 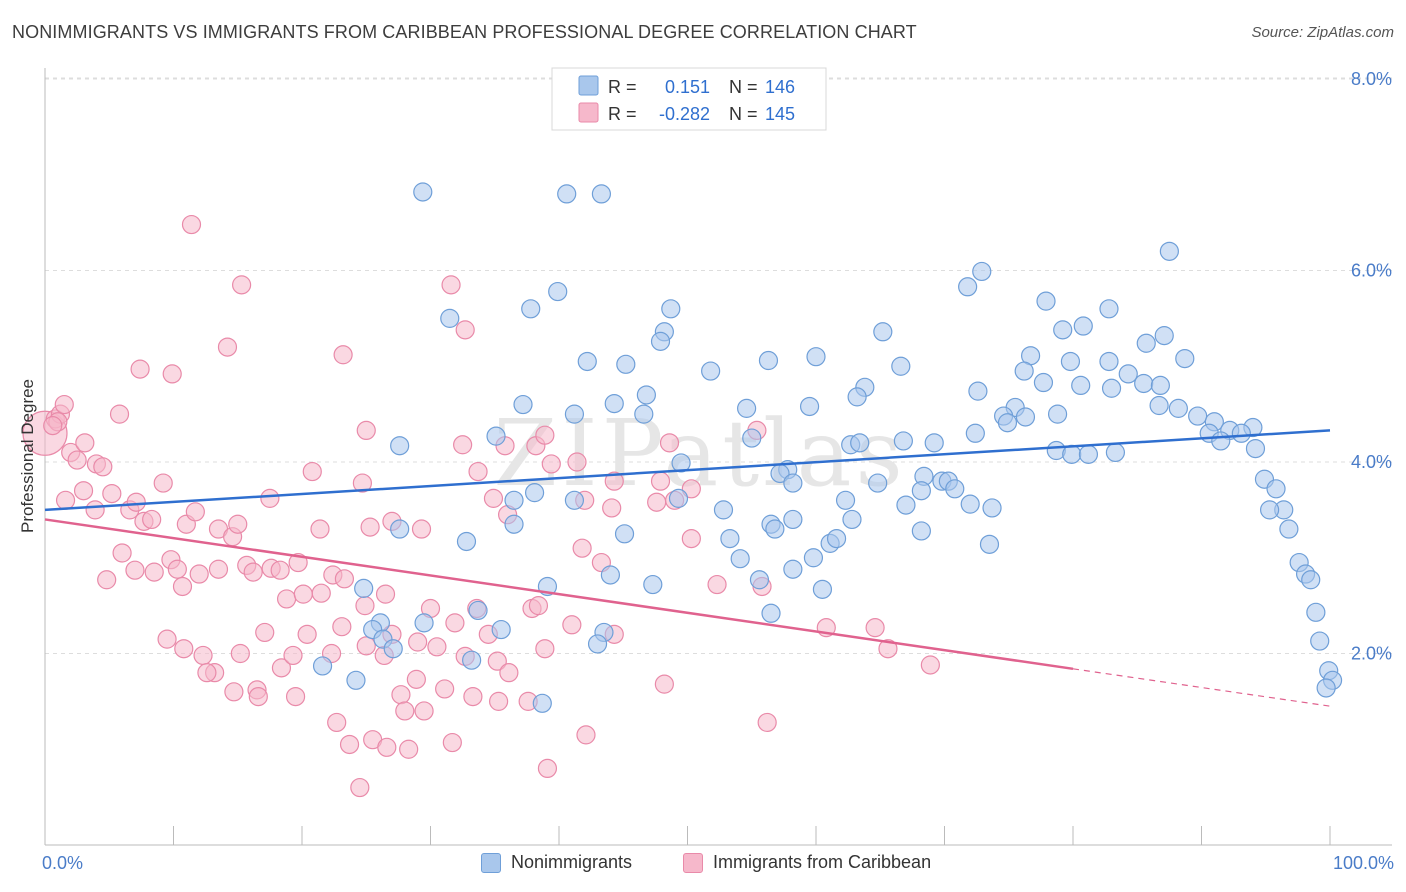 I want to click on y-tick-label: 6.0%, so click(x=1371, y=271).